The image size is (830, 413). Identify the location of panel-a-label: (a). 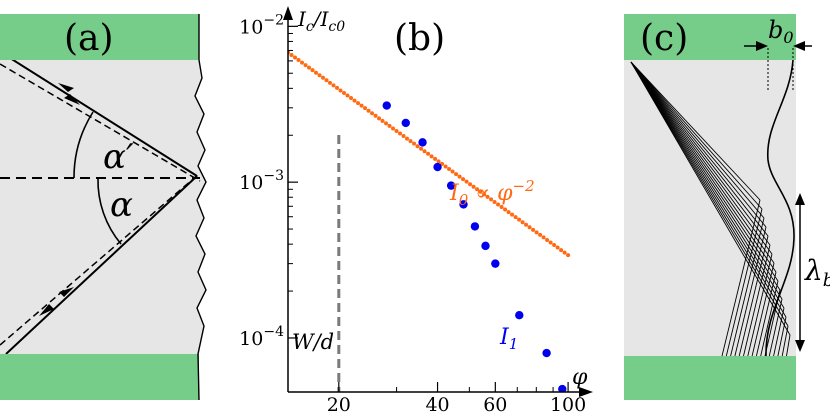
(89, 38).